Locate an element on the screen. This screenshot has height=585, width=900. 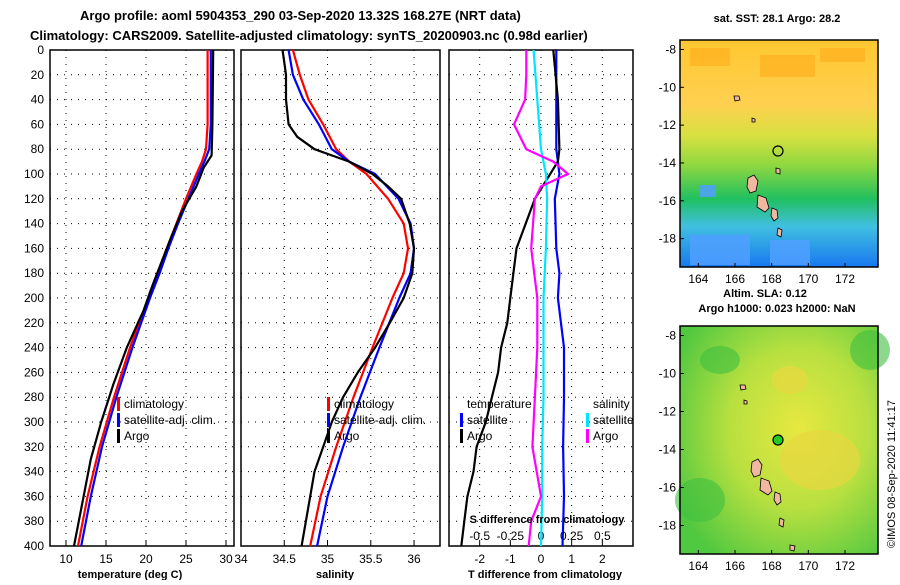
series-line-climatology is located at coordinates (350, 298).